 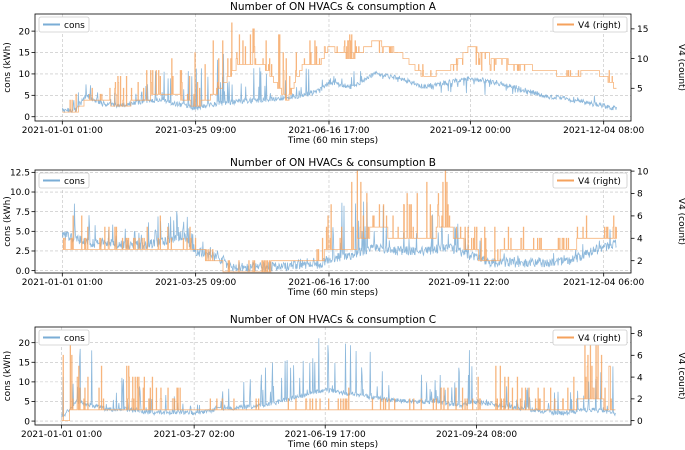 I want to click on x-tick-label: 2021-09-24 08:00, so click(x=476, y=435).